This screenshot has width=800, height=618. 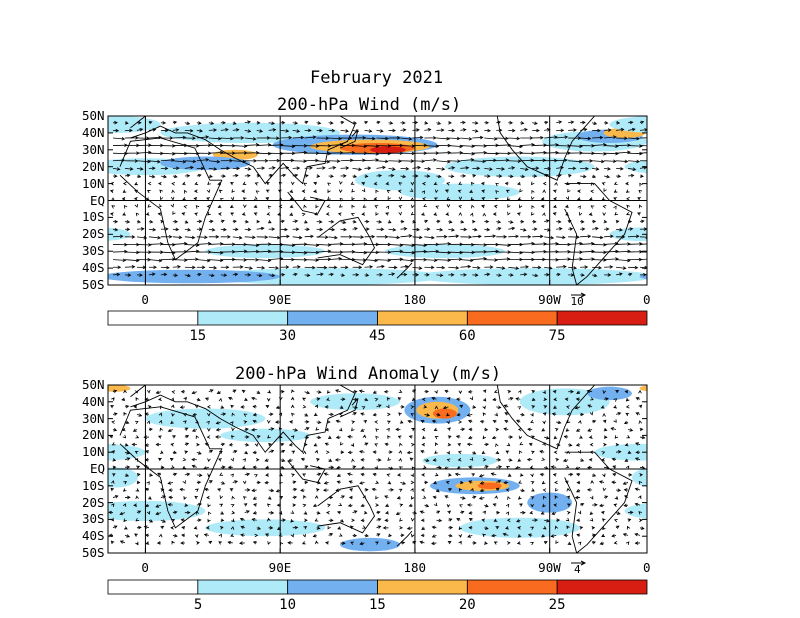 What do you see at coordinates (577, 301) in the screenshot?
I see `reference-vector-label: 10` at bounding box center [577, 301].